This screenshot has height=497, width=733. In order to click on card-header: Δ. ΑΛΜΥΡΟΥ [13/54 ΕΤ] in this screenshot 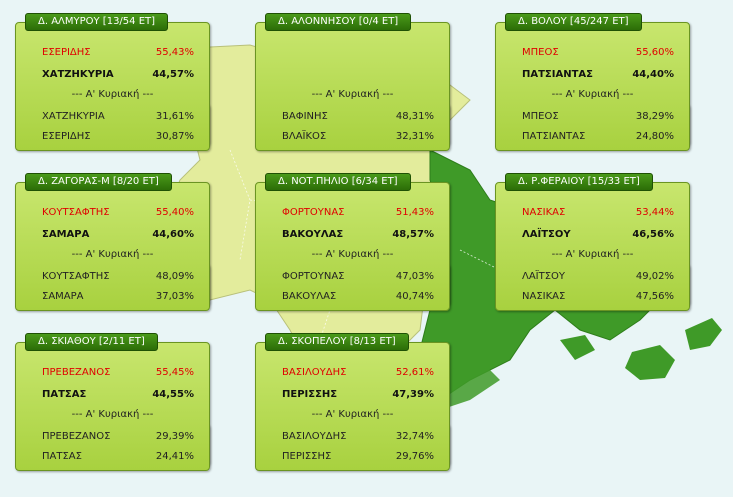, I will do `click(97, 22)`.